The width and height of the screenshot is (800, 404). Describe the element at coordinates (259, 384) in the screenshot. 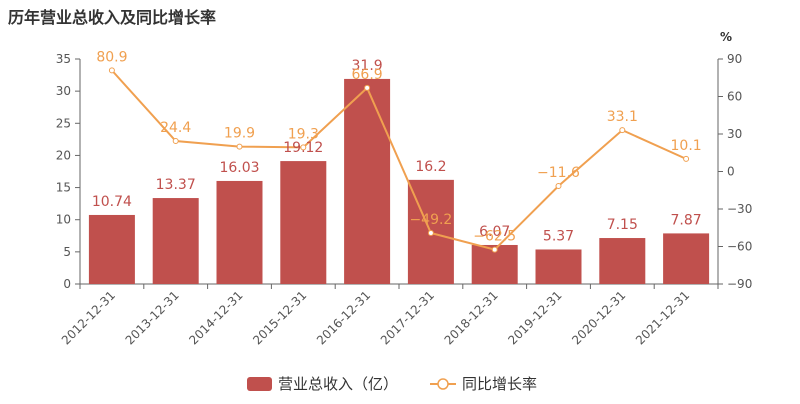

I see `legend-bar-swatch` at that location.